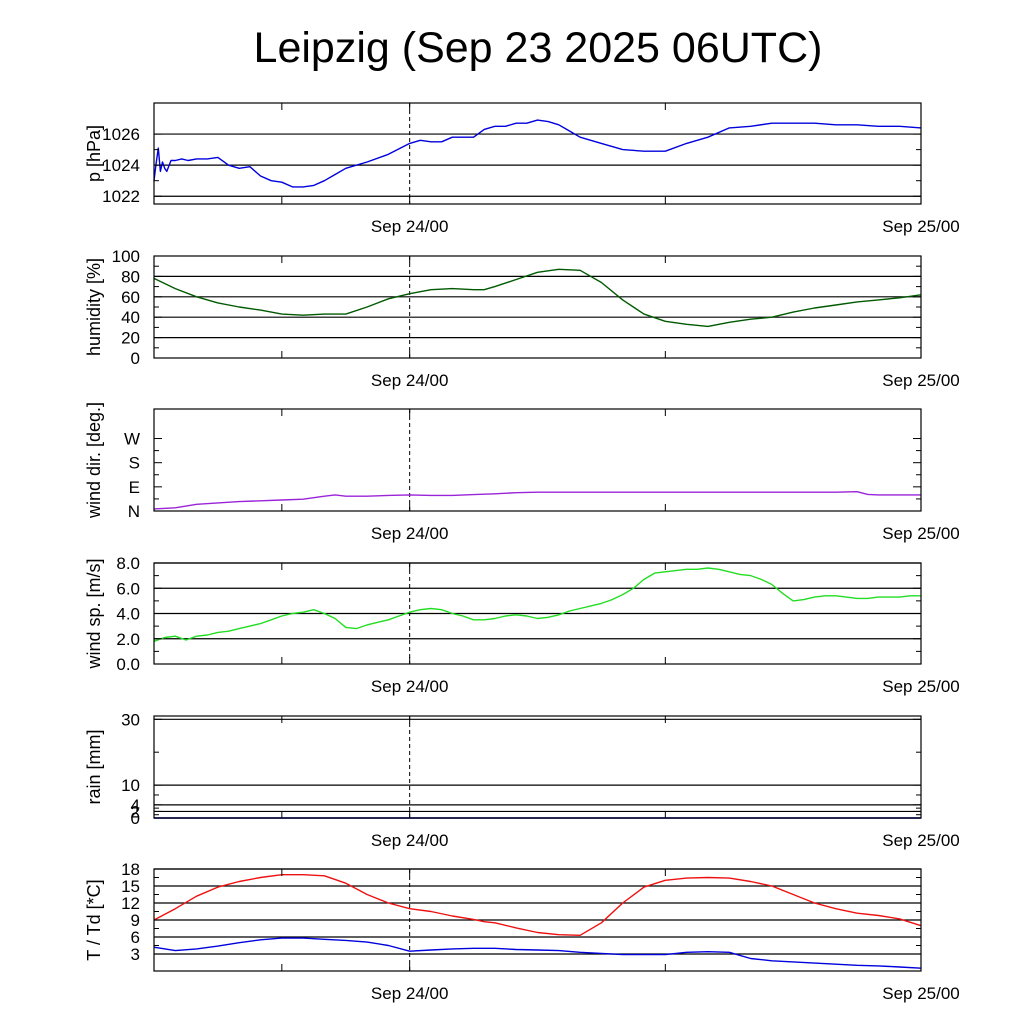  Describe the element at coordinates (130, 869) in the screenshot. I see `y-tick-label: 18` at that location.